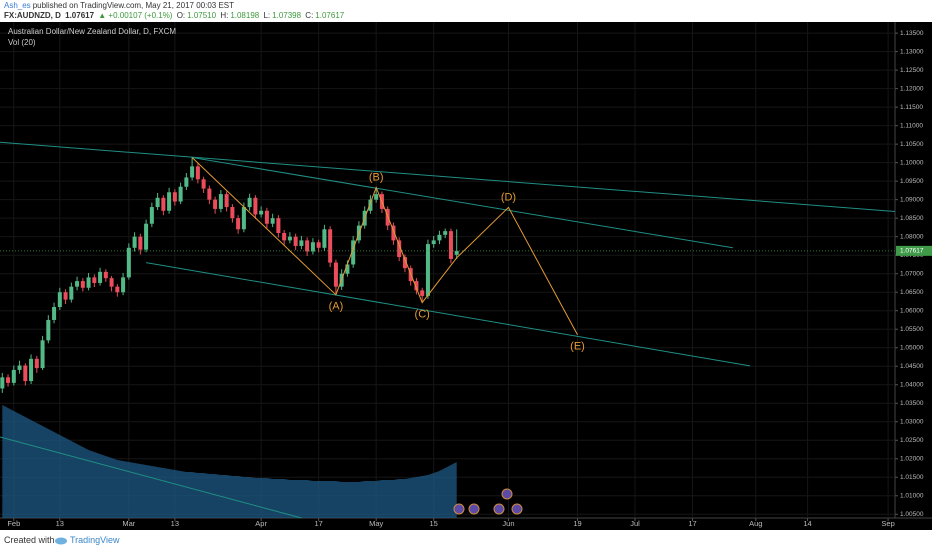  Describe the element at coordinates (912, 51) in the screenshot. I see `y-tick-label: 1.13000` at that location.